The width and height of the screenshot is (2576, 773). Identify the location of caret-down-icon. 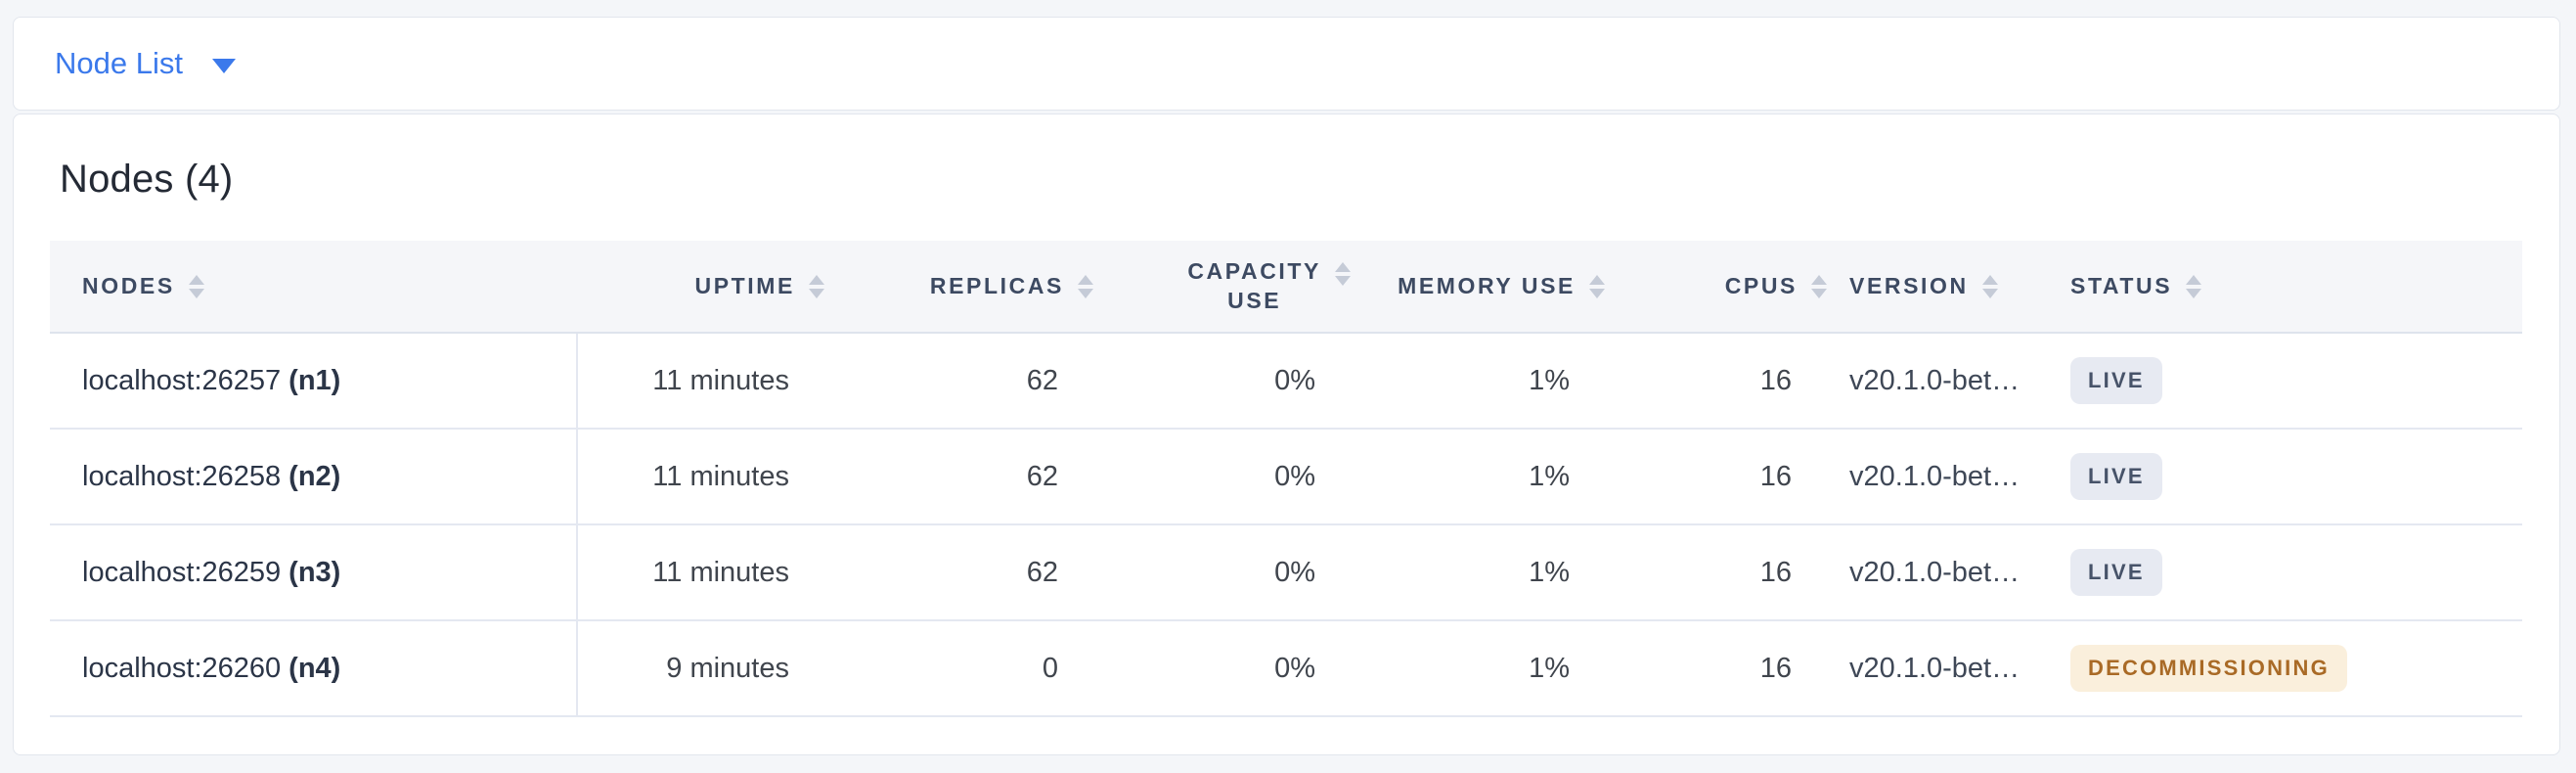
(224, 66).